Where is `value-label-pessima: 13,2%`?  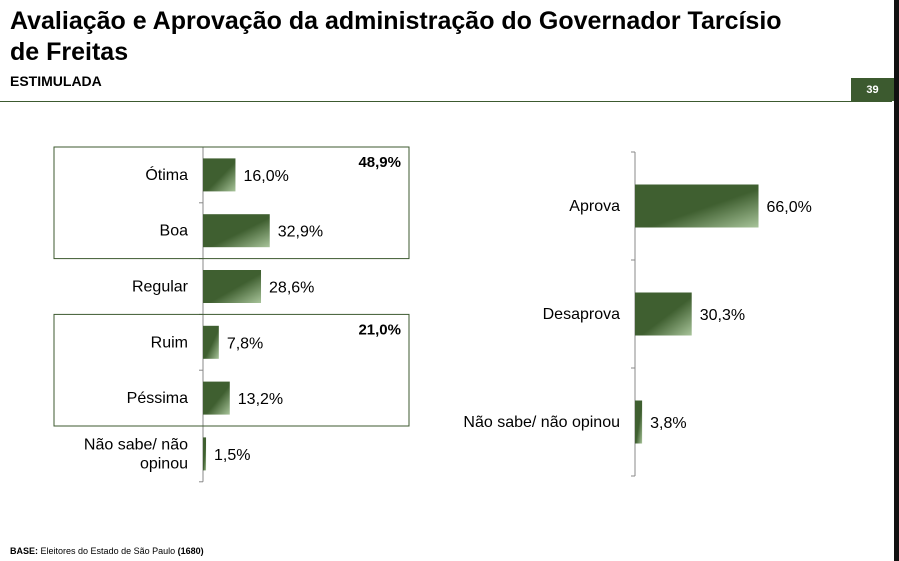
value-label-pessima: 13,2% is located at coordinates (260, 399).